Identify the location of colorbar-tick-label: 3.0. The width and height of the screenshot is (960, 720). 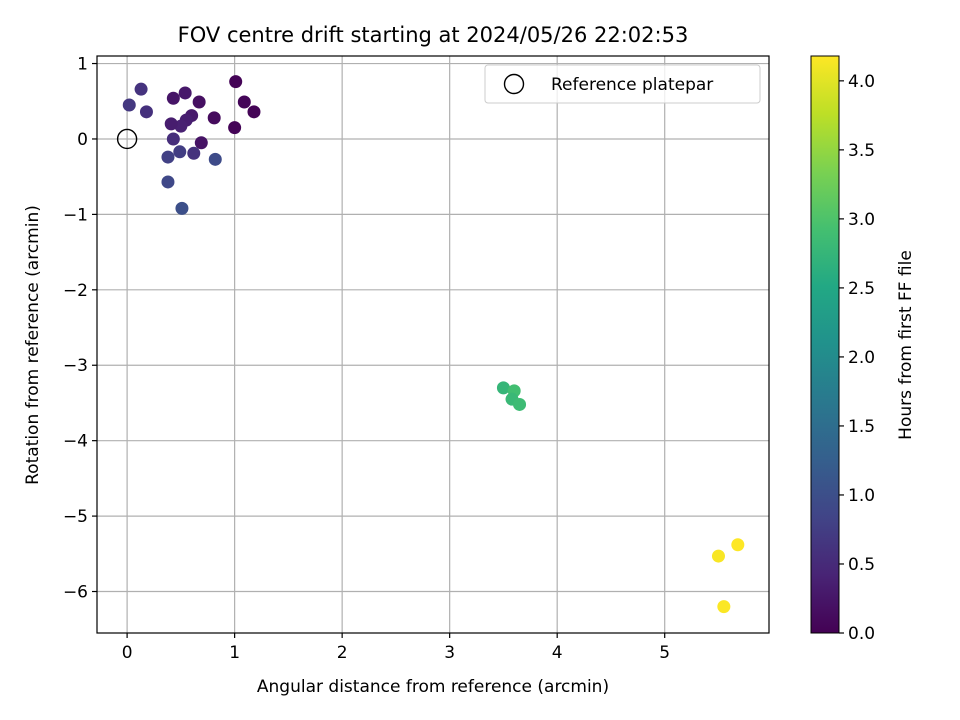
(861, 220).